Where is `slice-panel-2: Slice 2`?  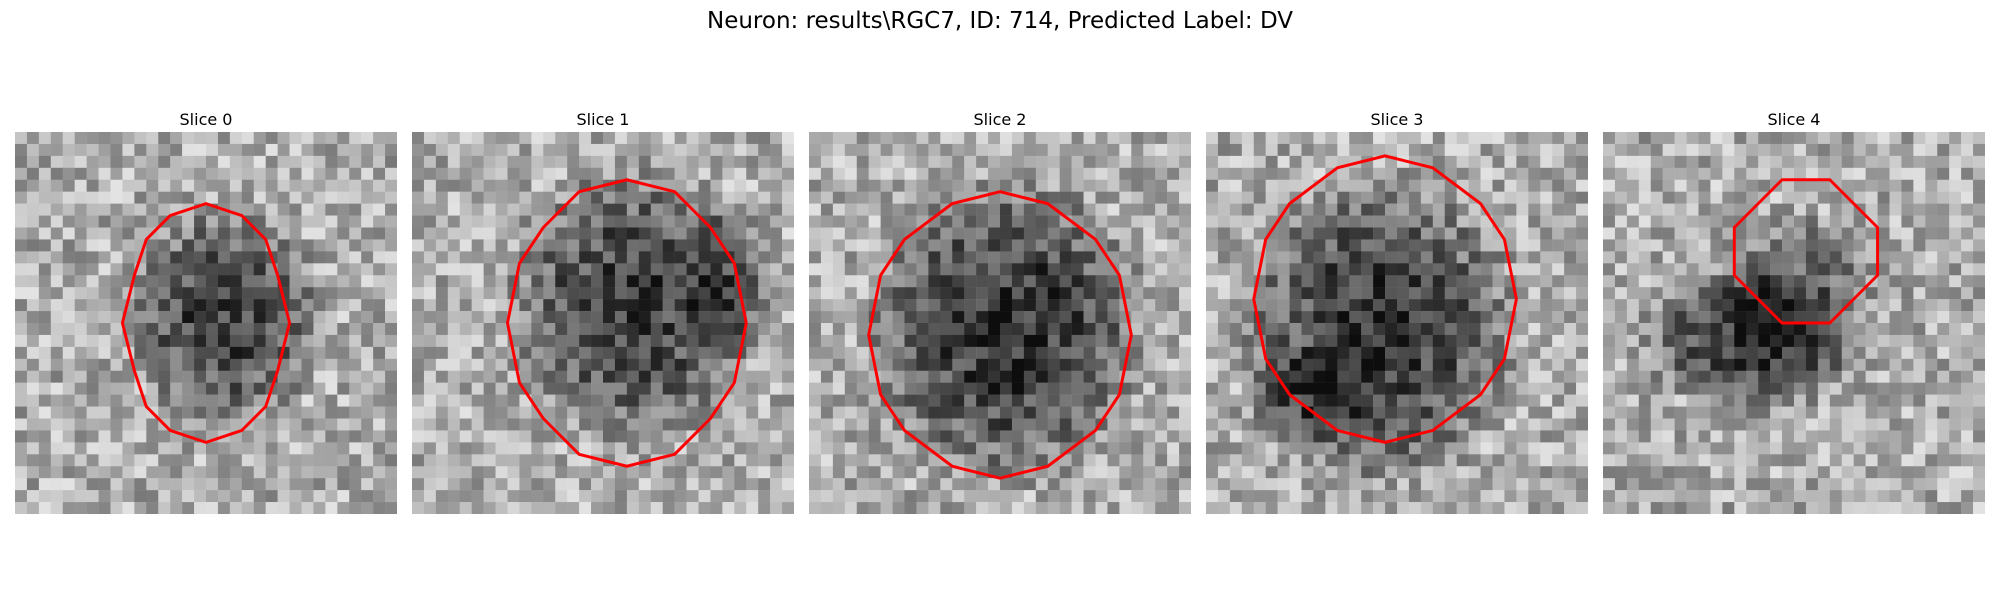 slice-panel-2: Slice 2 is located at coordinates (1000, 311).